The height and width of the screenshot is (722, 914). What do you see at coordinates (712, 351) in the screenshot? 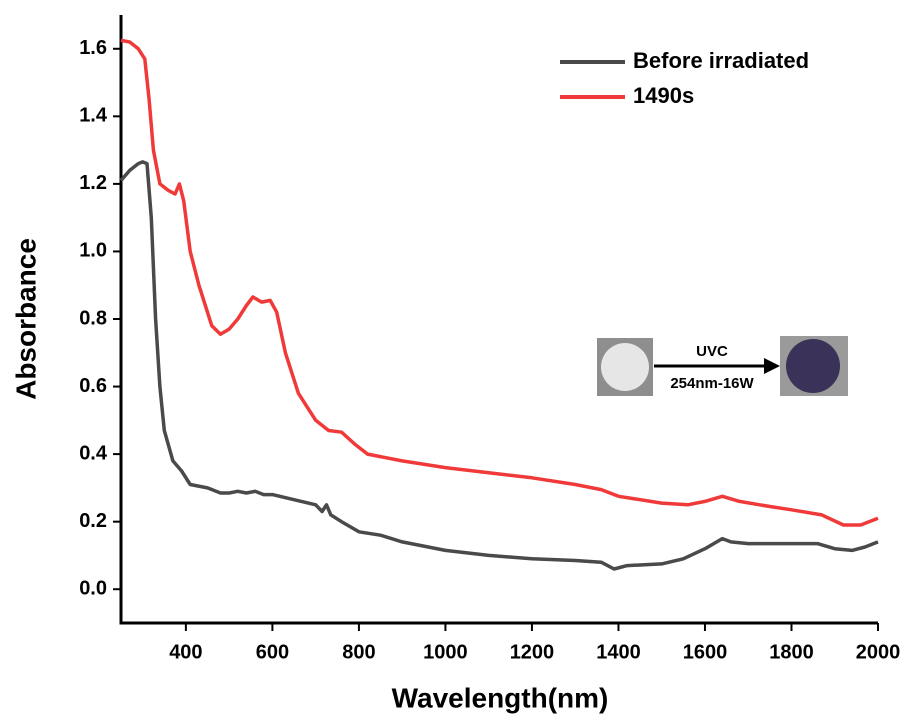
I see `annotation: UVC` at bounding box center [712, 351].